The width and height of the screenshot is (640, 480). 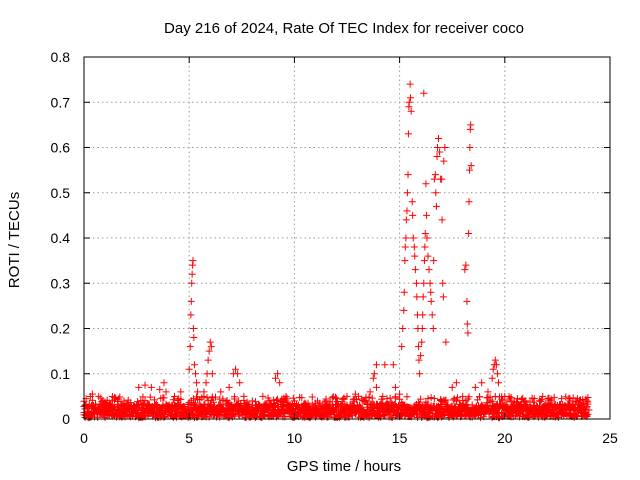 I want to click on y-tick-label: 0.4, so click(x=61, y=238).